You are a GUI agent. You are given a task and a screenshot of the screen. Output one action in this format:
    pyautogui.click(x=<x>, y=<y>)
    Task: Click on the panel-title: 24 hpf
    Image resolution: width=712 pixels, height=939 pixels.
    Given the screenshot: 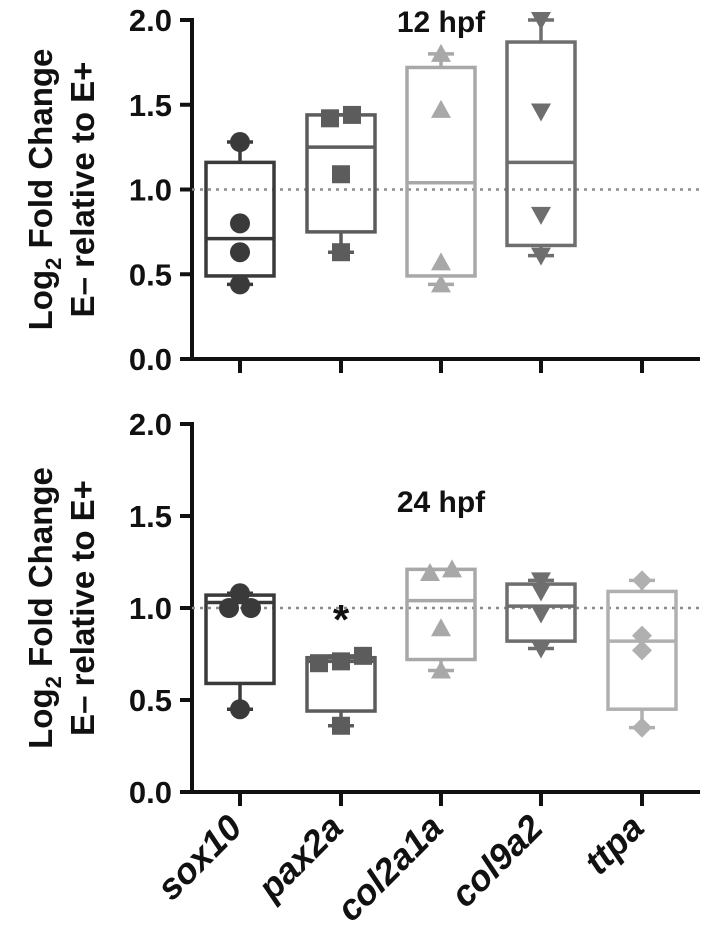 What is the action you would take?
    pyautogui.click(x=441, y=502)
    